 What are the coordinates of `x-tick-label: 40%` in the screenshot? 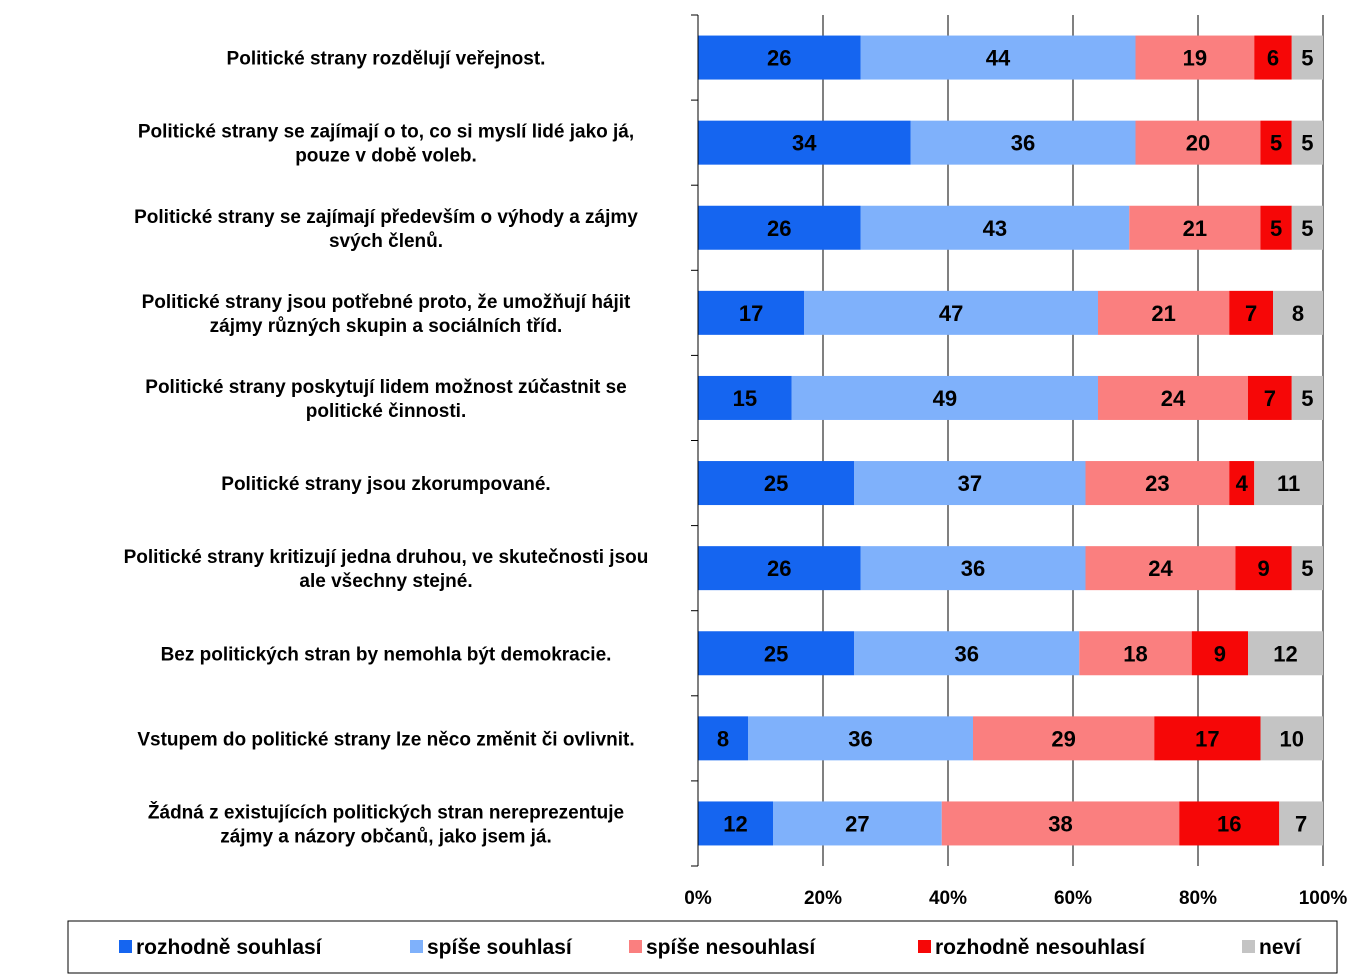 It's located at (948, 898).